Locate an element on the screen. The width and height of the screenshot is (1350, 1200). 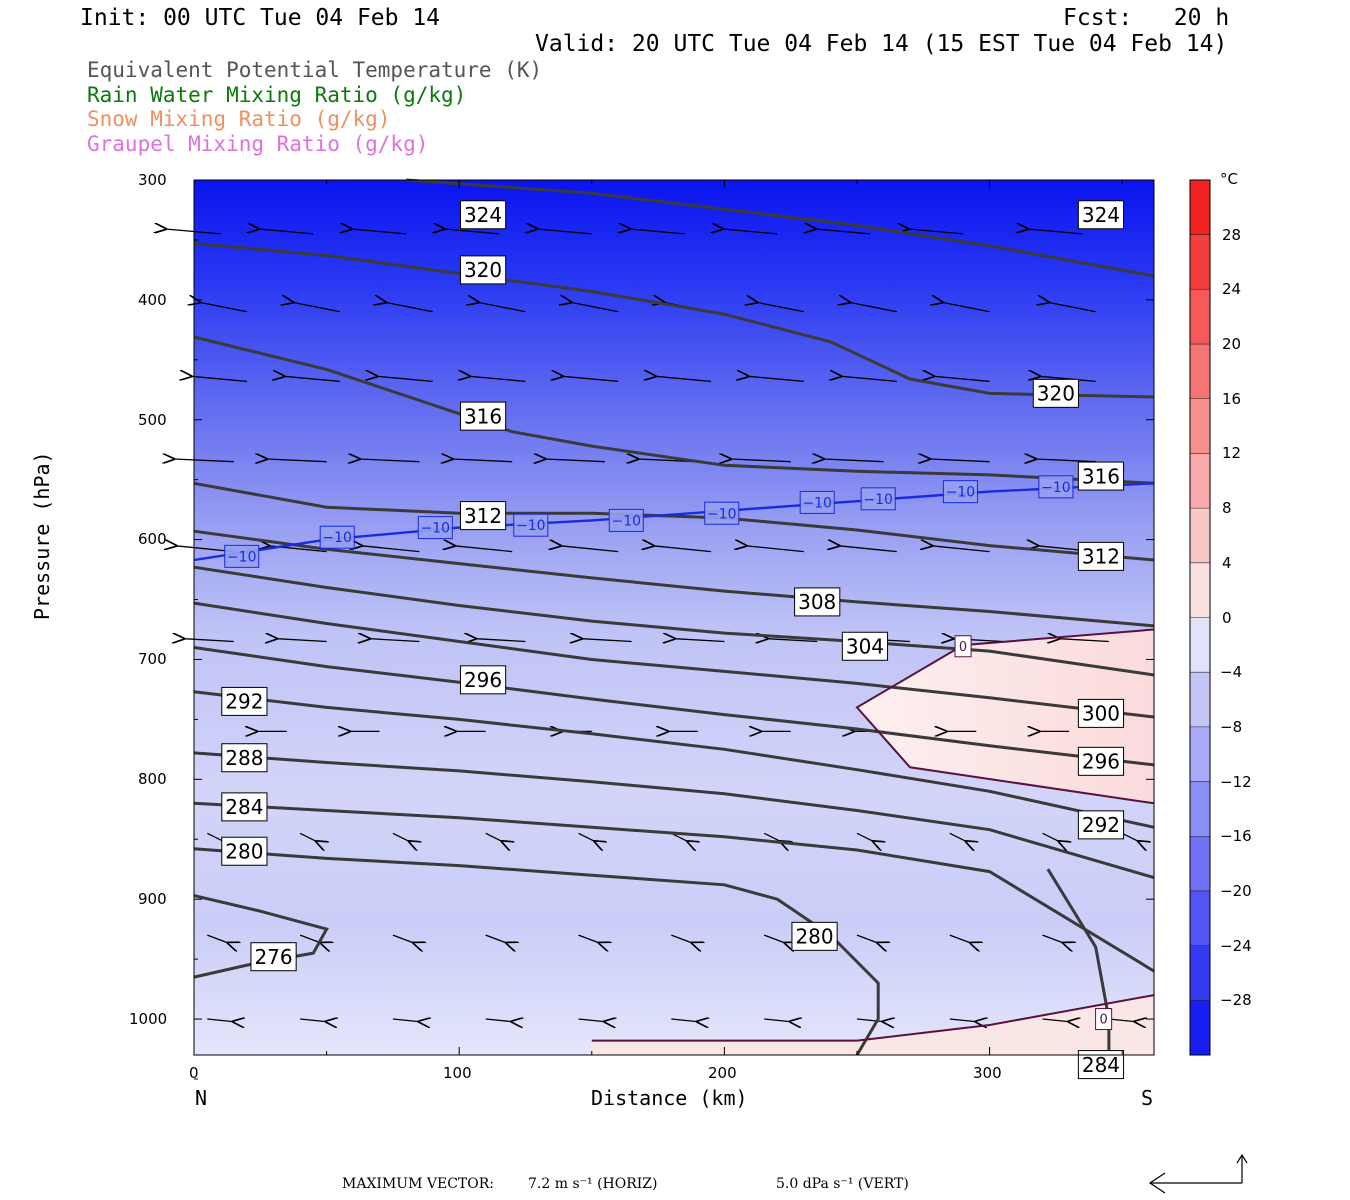
contour-label: 280 is located at coordinates (244, 851).